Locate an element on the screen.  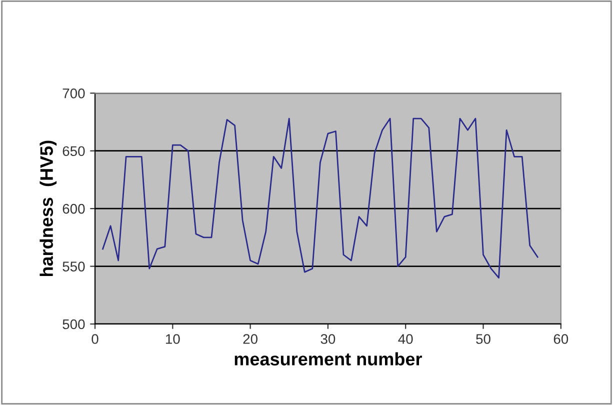
x-tick-label: 40 is located at coordinates (405, 339).